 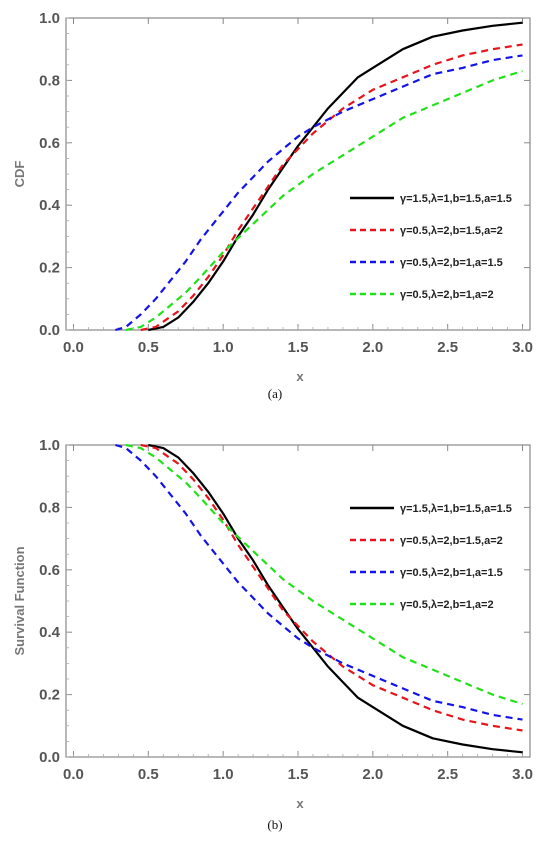 What do you see at coordinates (19, 174) in the screenshot?
I see `y-axis-title: CDF` at bounding box center [19, 174].